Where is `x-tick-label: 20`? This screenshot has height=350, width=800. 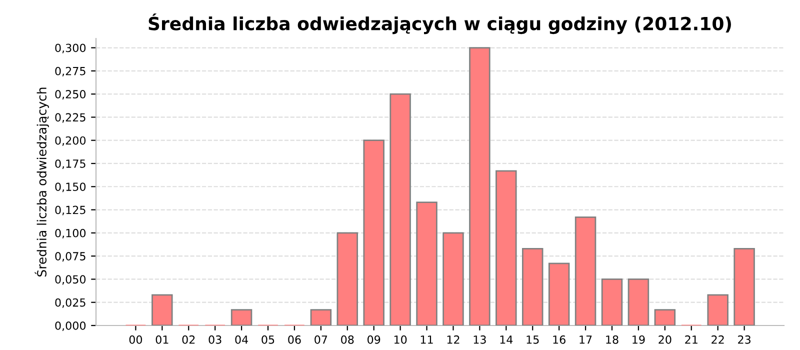
x-tick-label: 20 is located at coordinates (665, 339).